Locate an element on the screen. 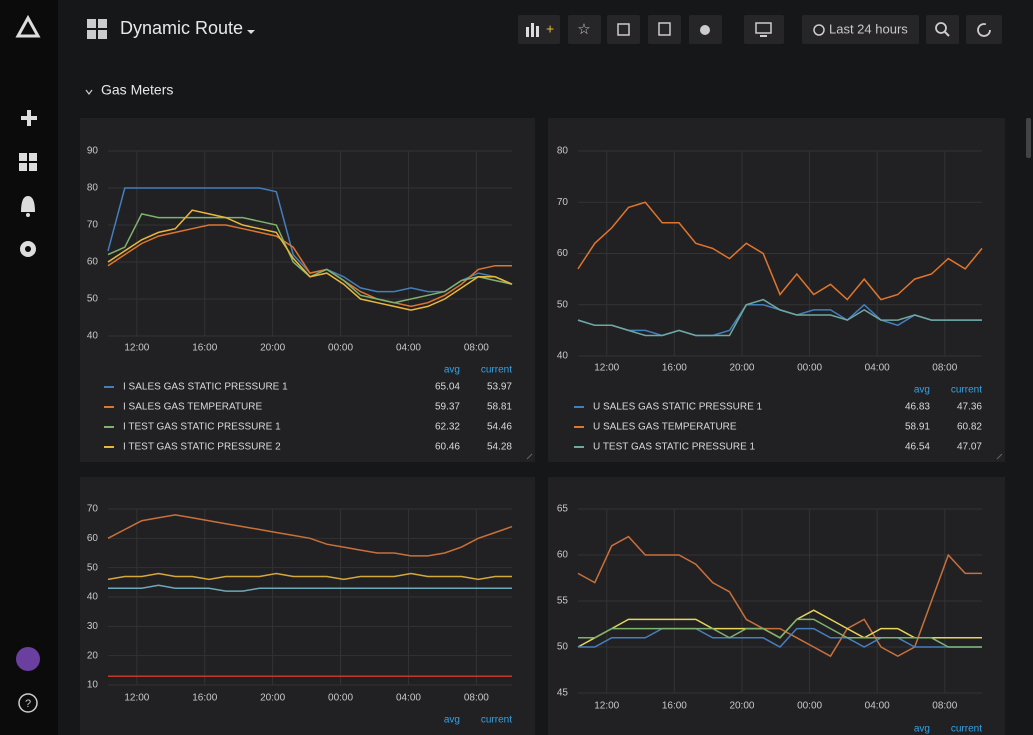  legend-current: 54.46 is located at coordinates (499, 427).